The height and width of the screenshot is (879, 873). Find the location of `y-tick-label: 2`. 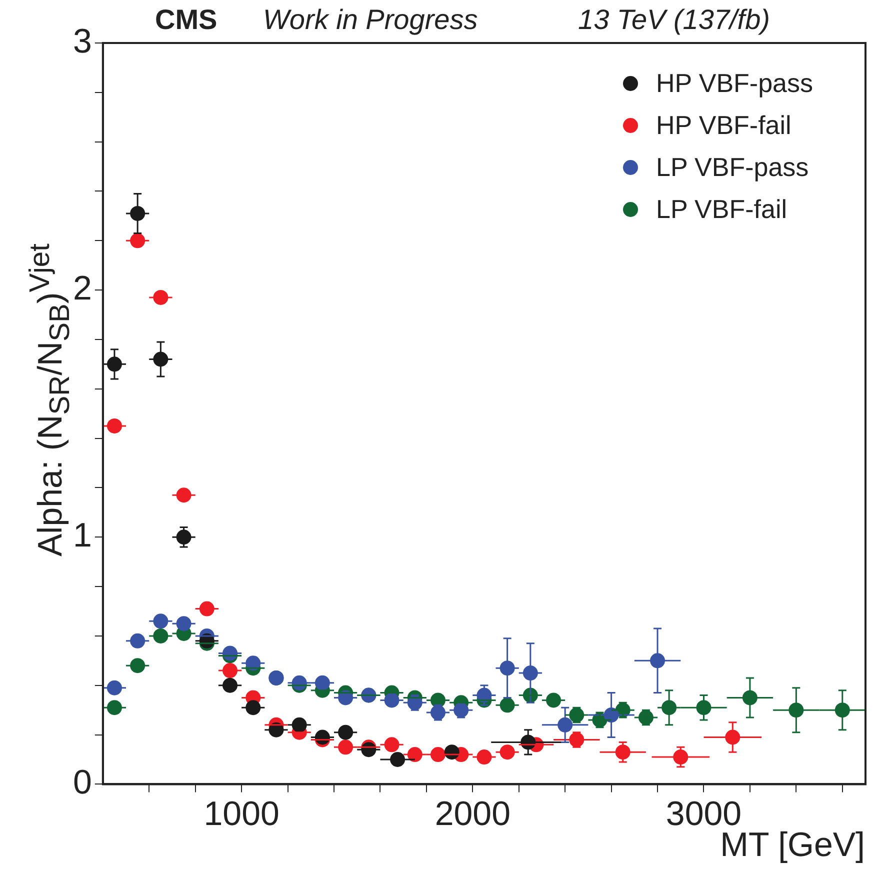

y-tick-label: 2 is located at coordinates (82, 288).